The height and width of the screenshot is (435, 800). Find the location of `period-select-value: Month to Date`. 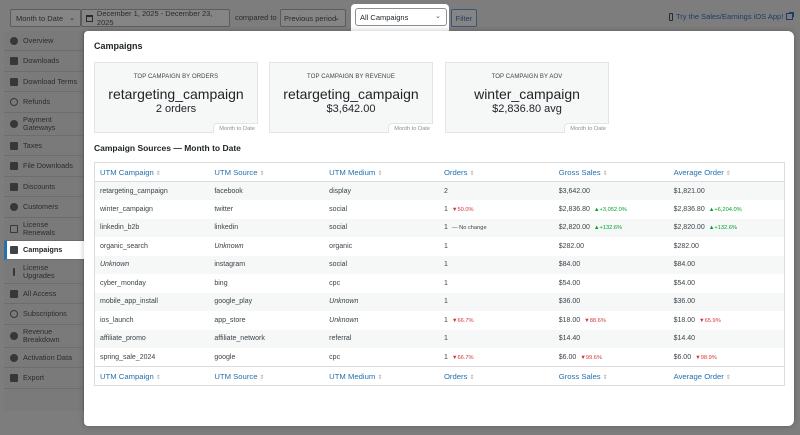

period-select-value: Month to Date is located at coordinates (40, 18).